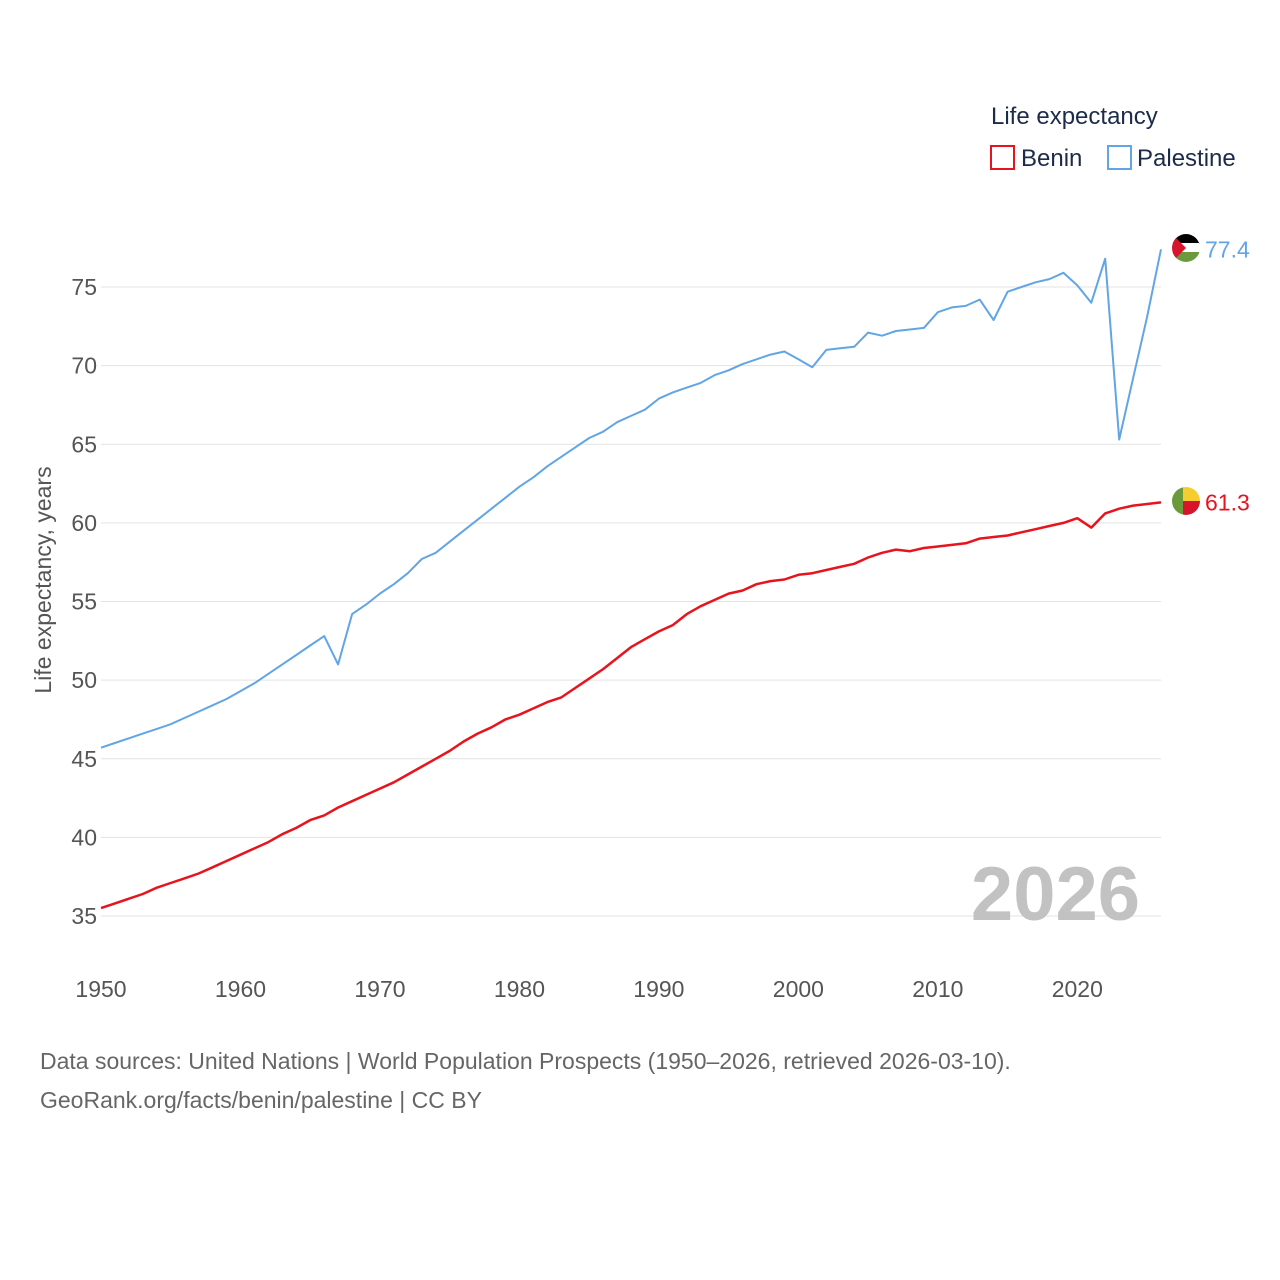 Image resolution: width=1280 pixels, height=1280 pixels. Describe the element at coordinates (240, 989) in the screenshot. I see `x-tick-label: 1960` at that location.